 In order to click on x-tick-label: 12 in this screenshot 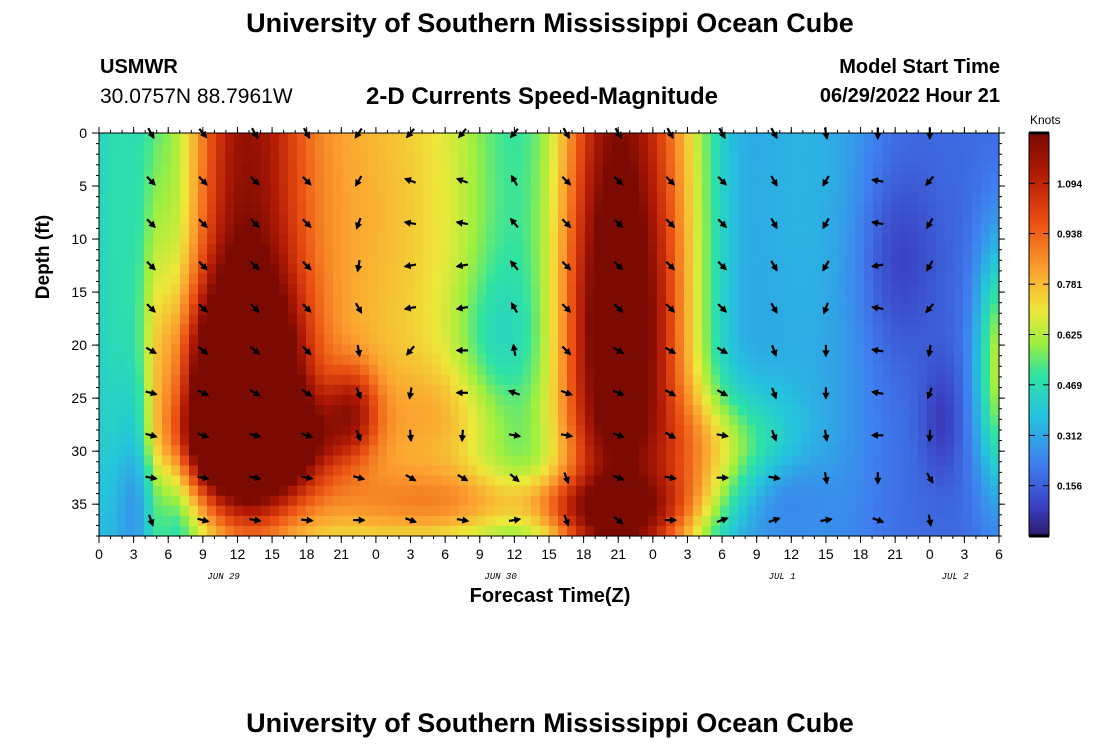, I will do `click(792, 554)`.